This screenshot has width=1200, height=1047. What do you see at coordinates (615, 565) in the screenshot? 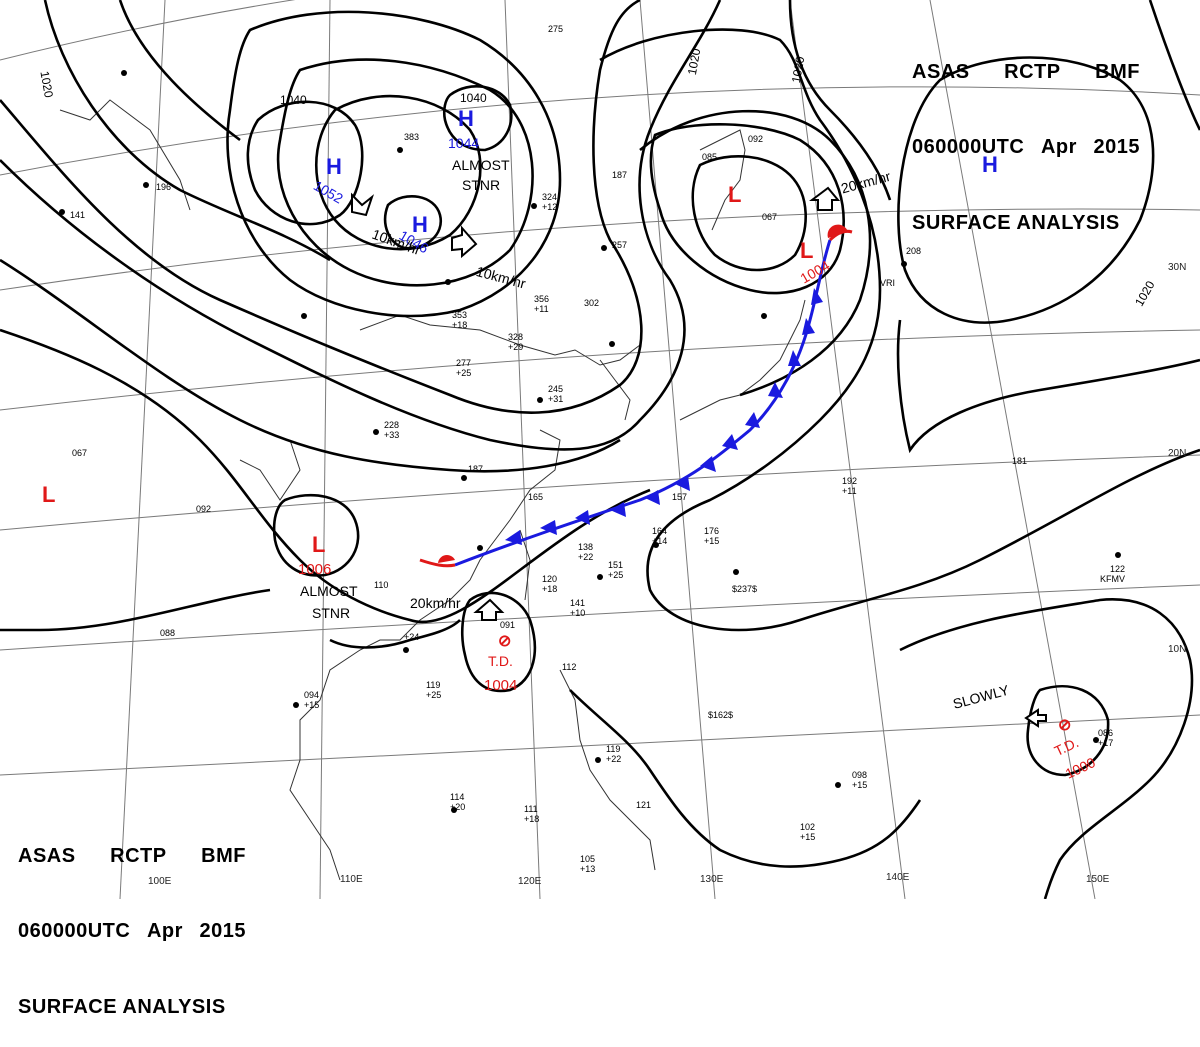
I see `station-value: 151` at bounding box center [615, 565].